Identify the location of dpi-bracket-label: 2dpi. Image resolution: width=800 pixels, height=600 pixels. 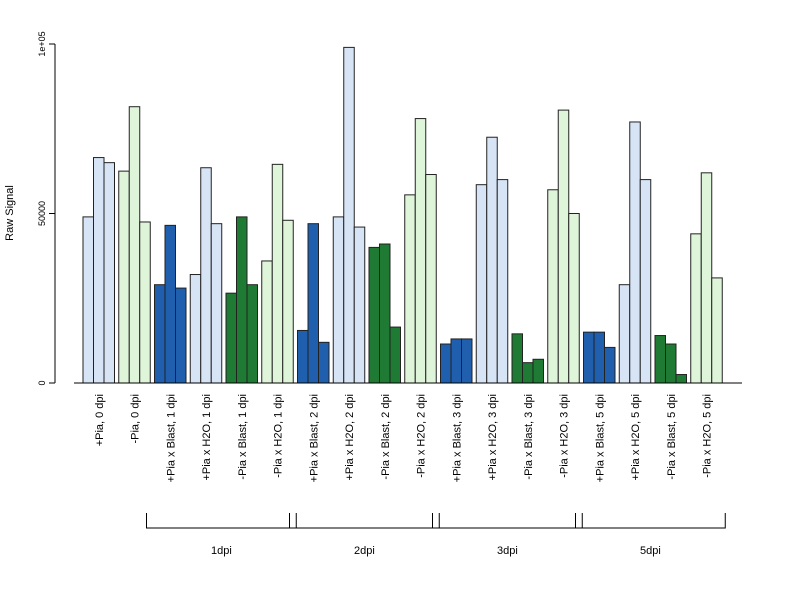
(364, 551).